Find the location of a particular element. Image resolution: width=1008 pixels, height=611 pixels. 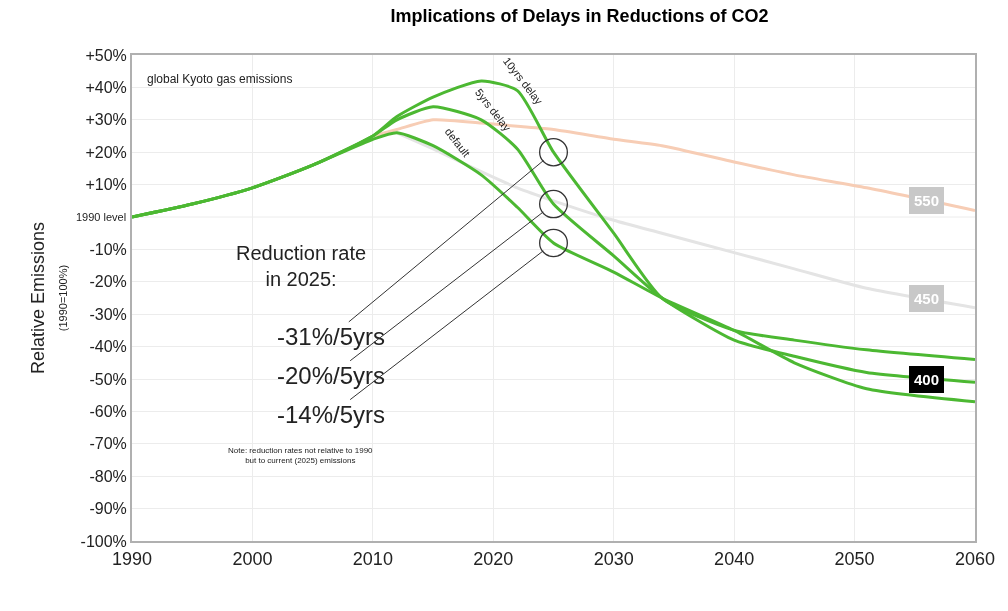

annotation: global Kyoto gas emissions is located at coordinates (220, 79).